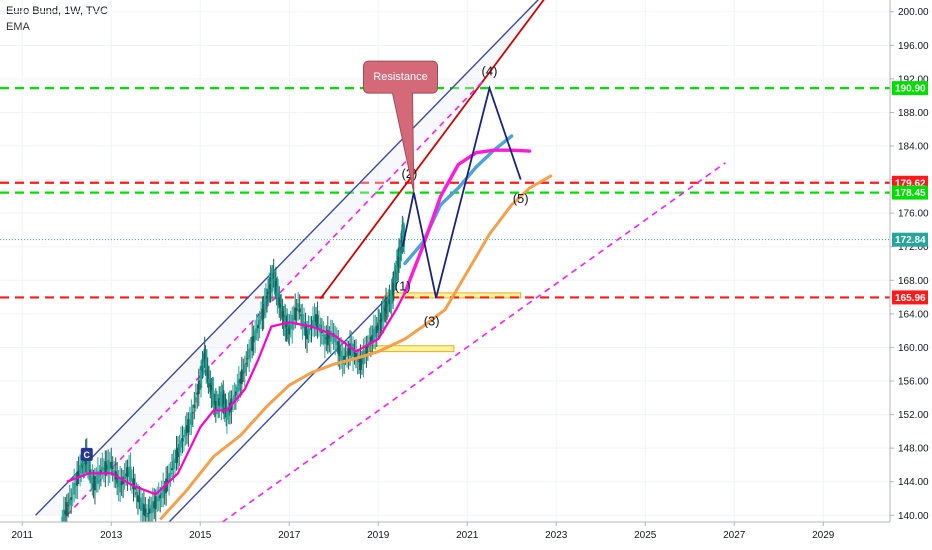  Describe the element at coordinates (467, 221) in the screenshot. I see `projection-magenta-line` at that location.